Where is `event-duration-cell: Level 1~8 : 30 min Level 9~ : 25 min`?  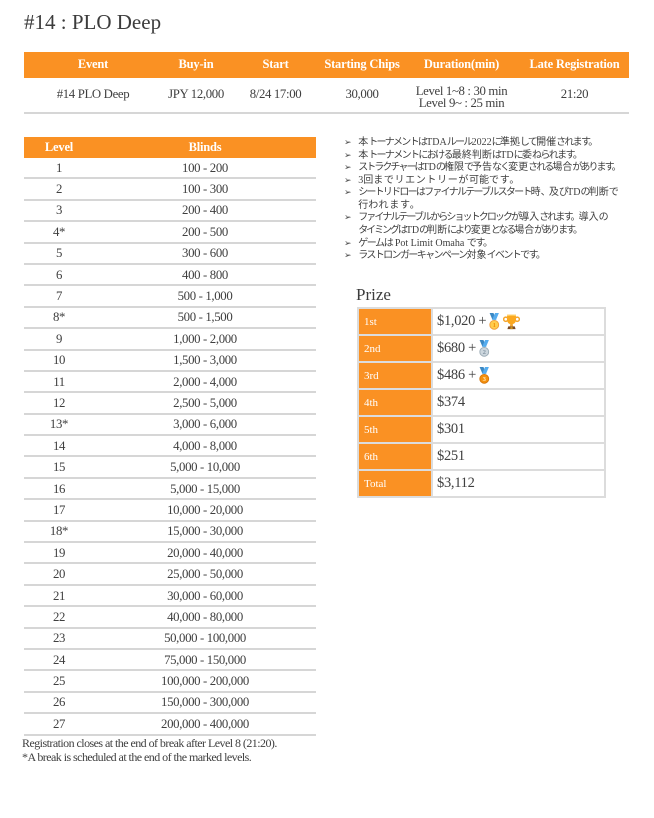 event-duration-cell: Level 1~8 : 30 min Level 9~ : 25 min is located at coordinates (461, 97).